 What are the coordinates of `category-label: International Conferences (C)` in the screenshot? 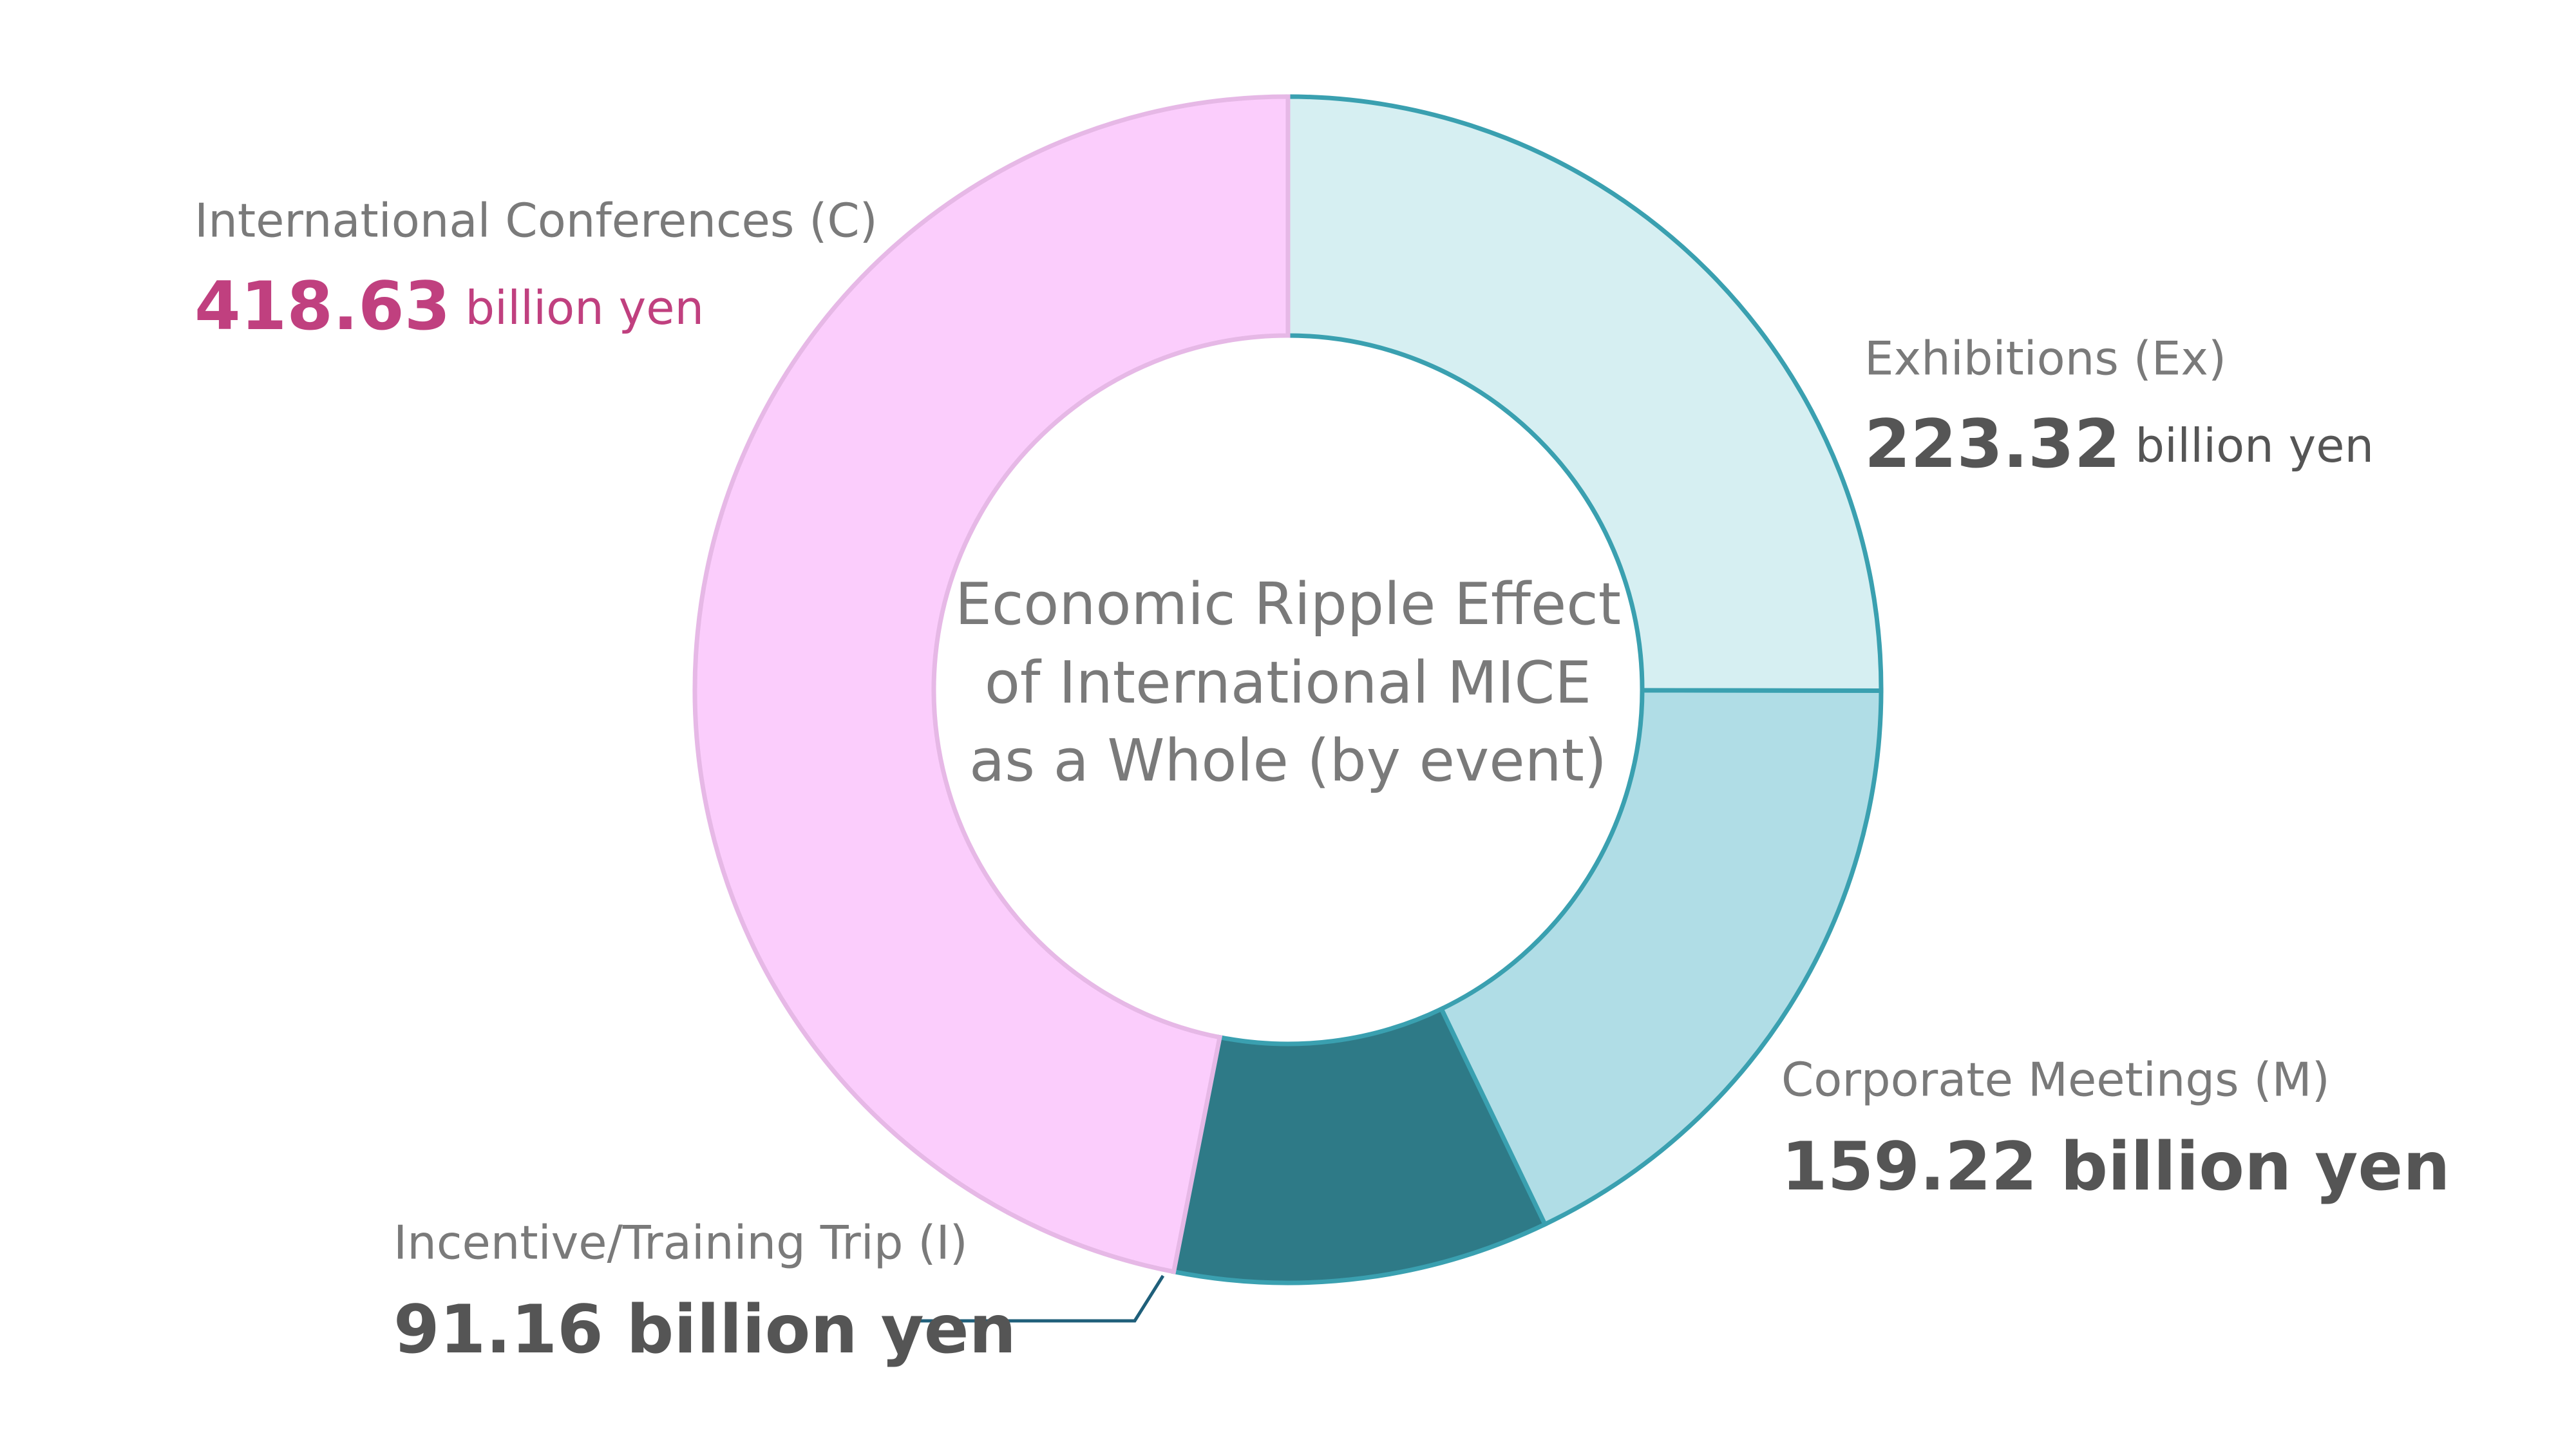 It's located at (536, 221).